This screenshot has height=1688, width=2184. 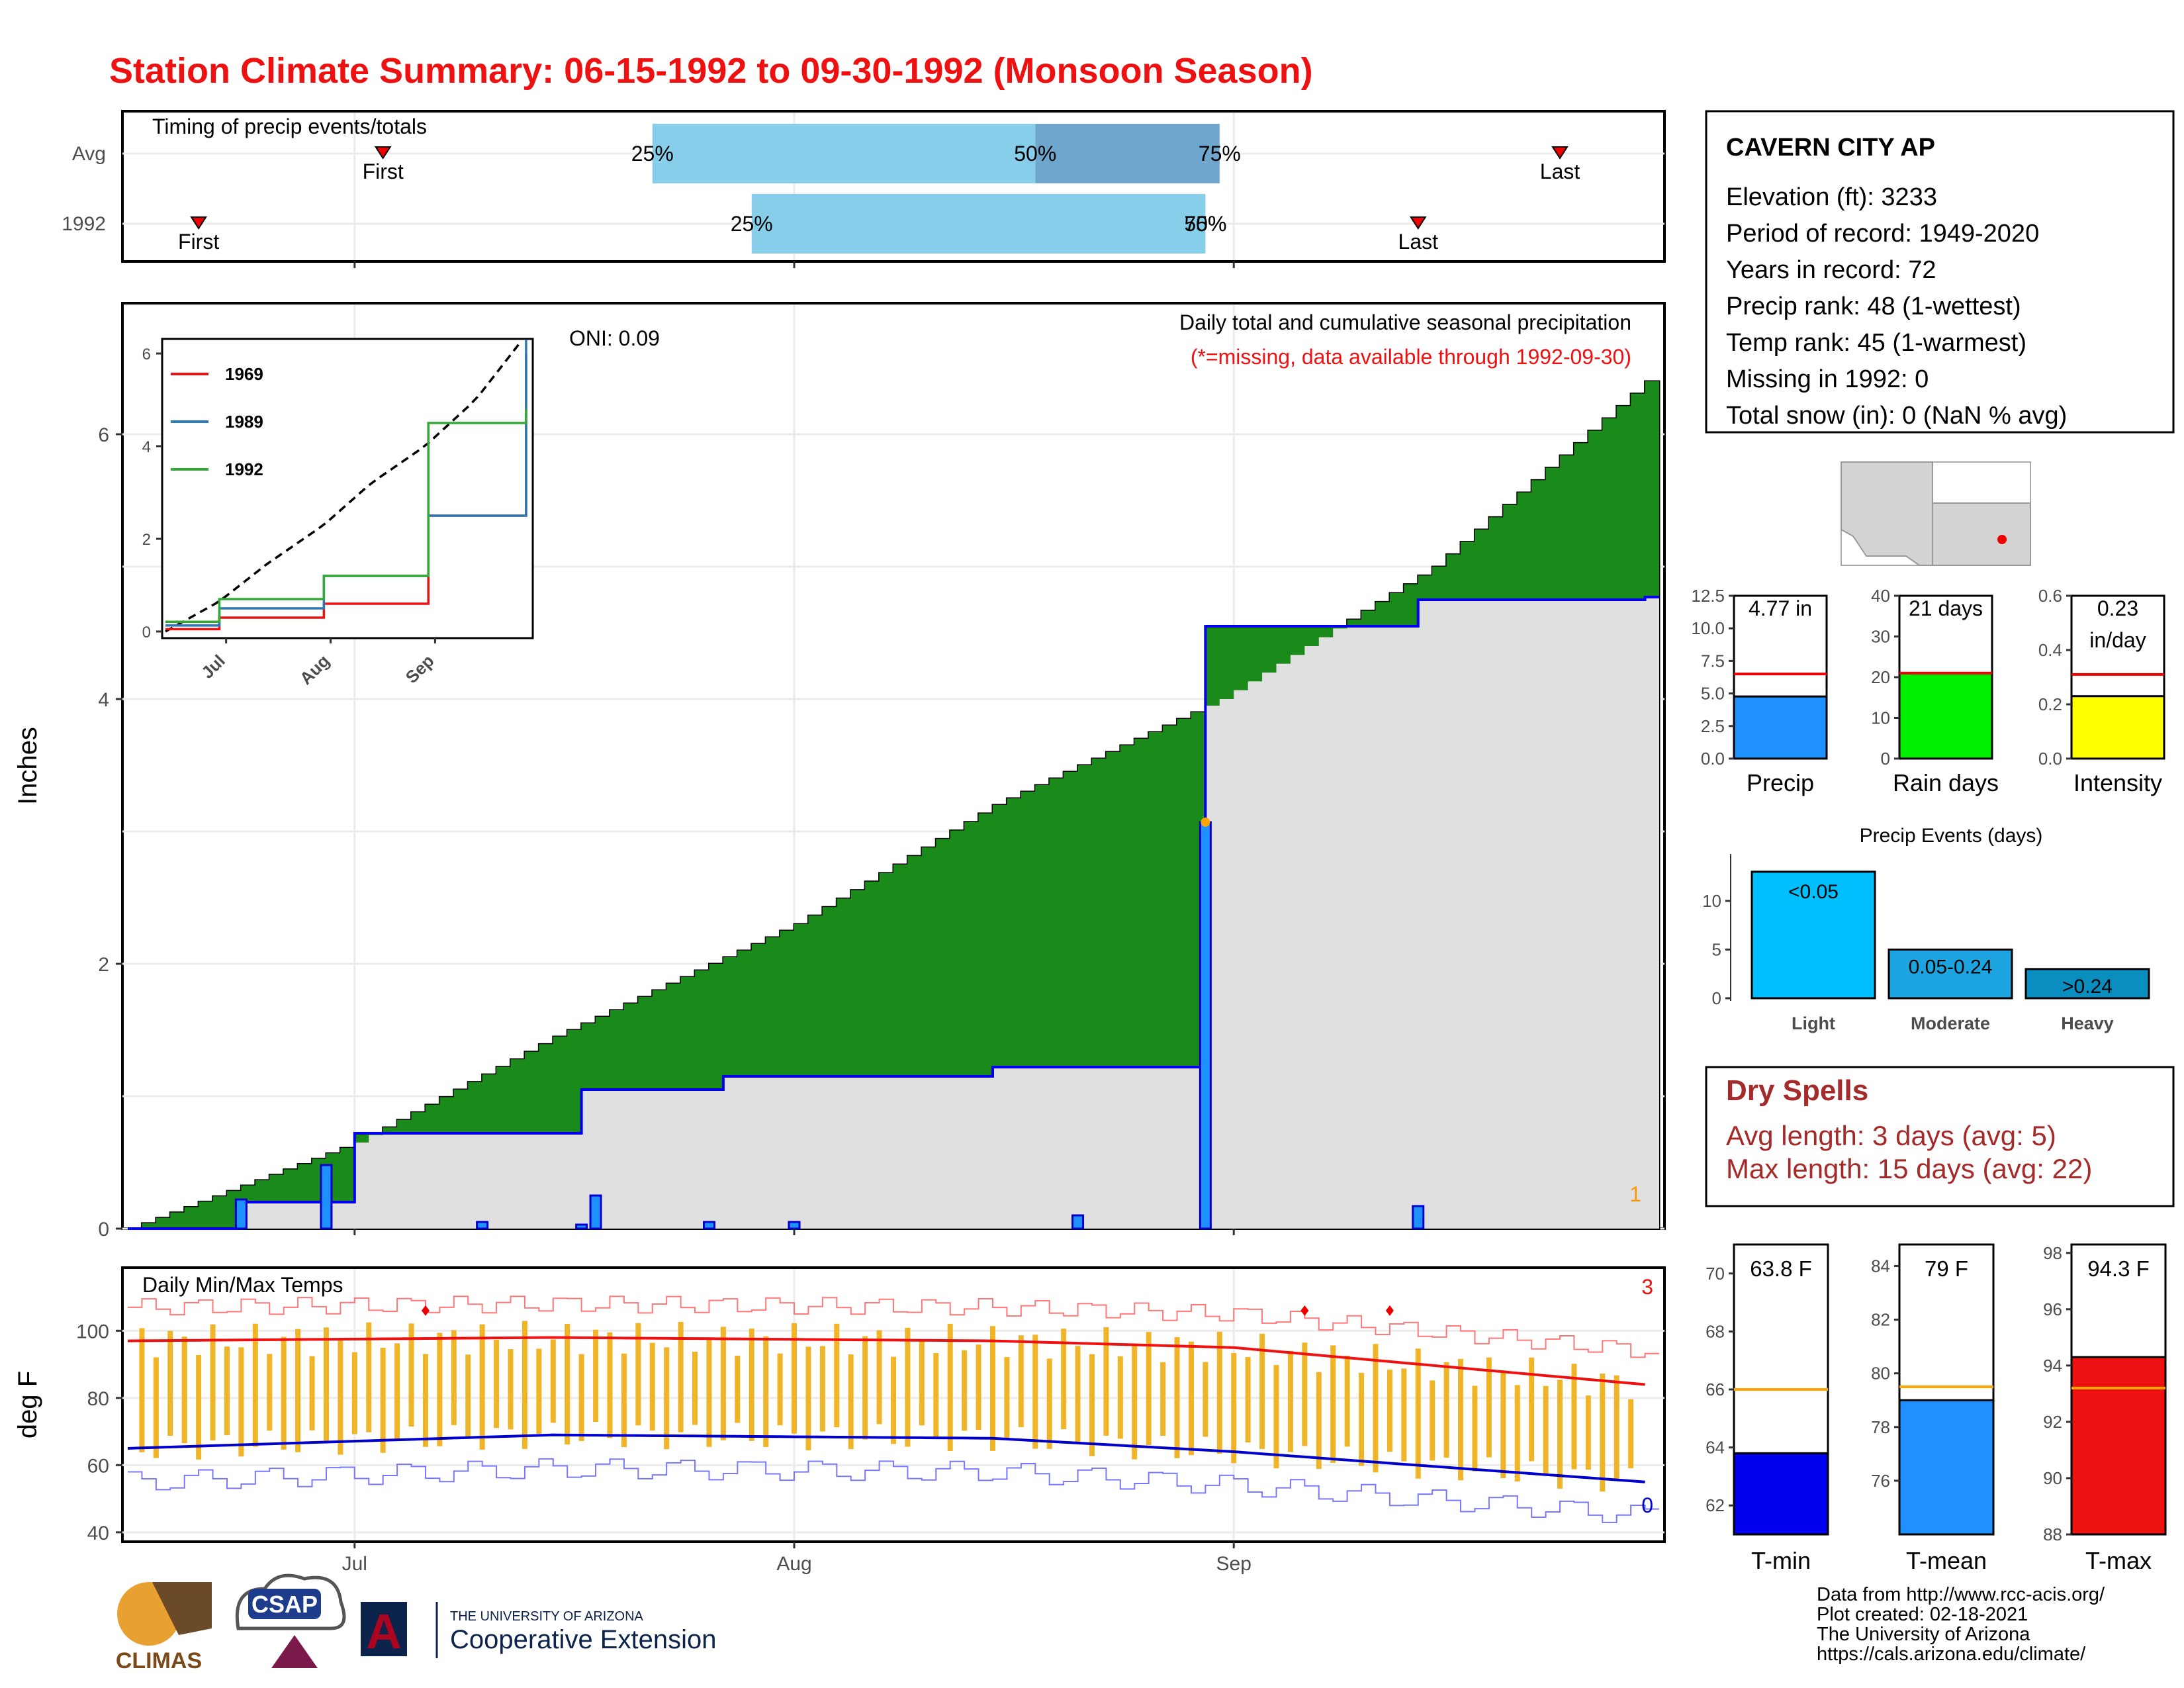 I want to click on mini-bar-value-text: 21 days, so click(x=1946, y=608).